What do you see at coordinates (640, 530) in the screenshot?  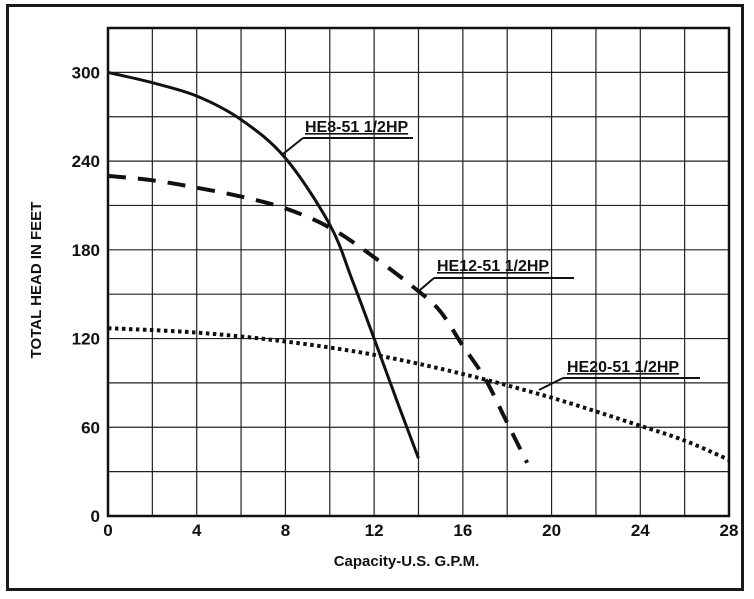 I see `x-tick-label: 24` at bounding box center [640, 530].